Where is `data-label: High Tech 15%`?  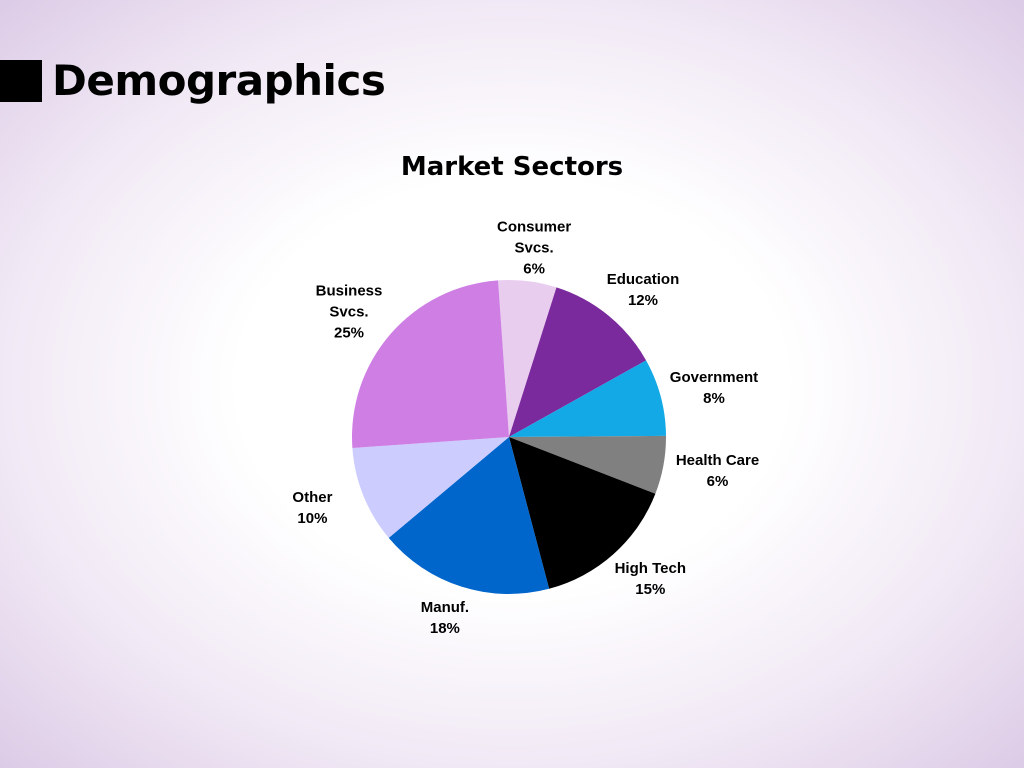
data-label: High Tech 15% is located at coordinates (650, 579).